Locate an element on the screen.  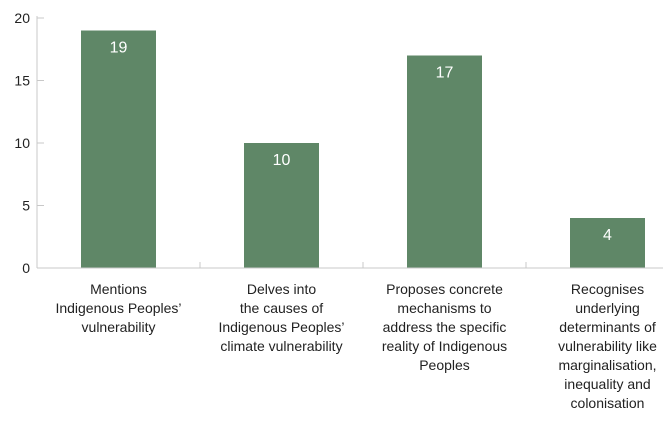
category-label-line: marginalisation, is located at coordinates (607, 365).